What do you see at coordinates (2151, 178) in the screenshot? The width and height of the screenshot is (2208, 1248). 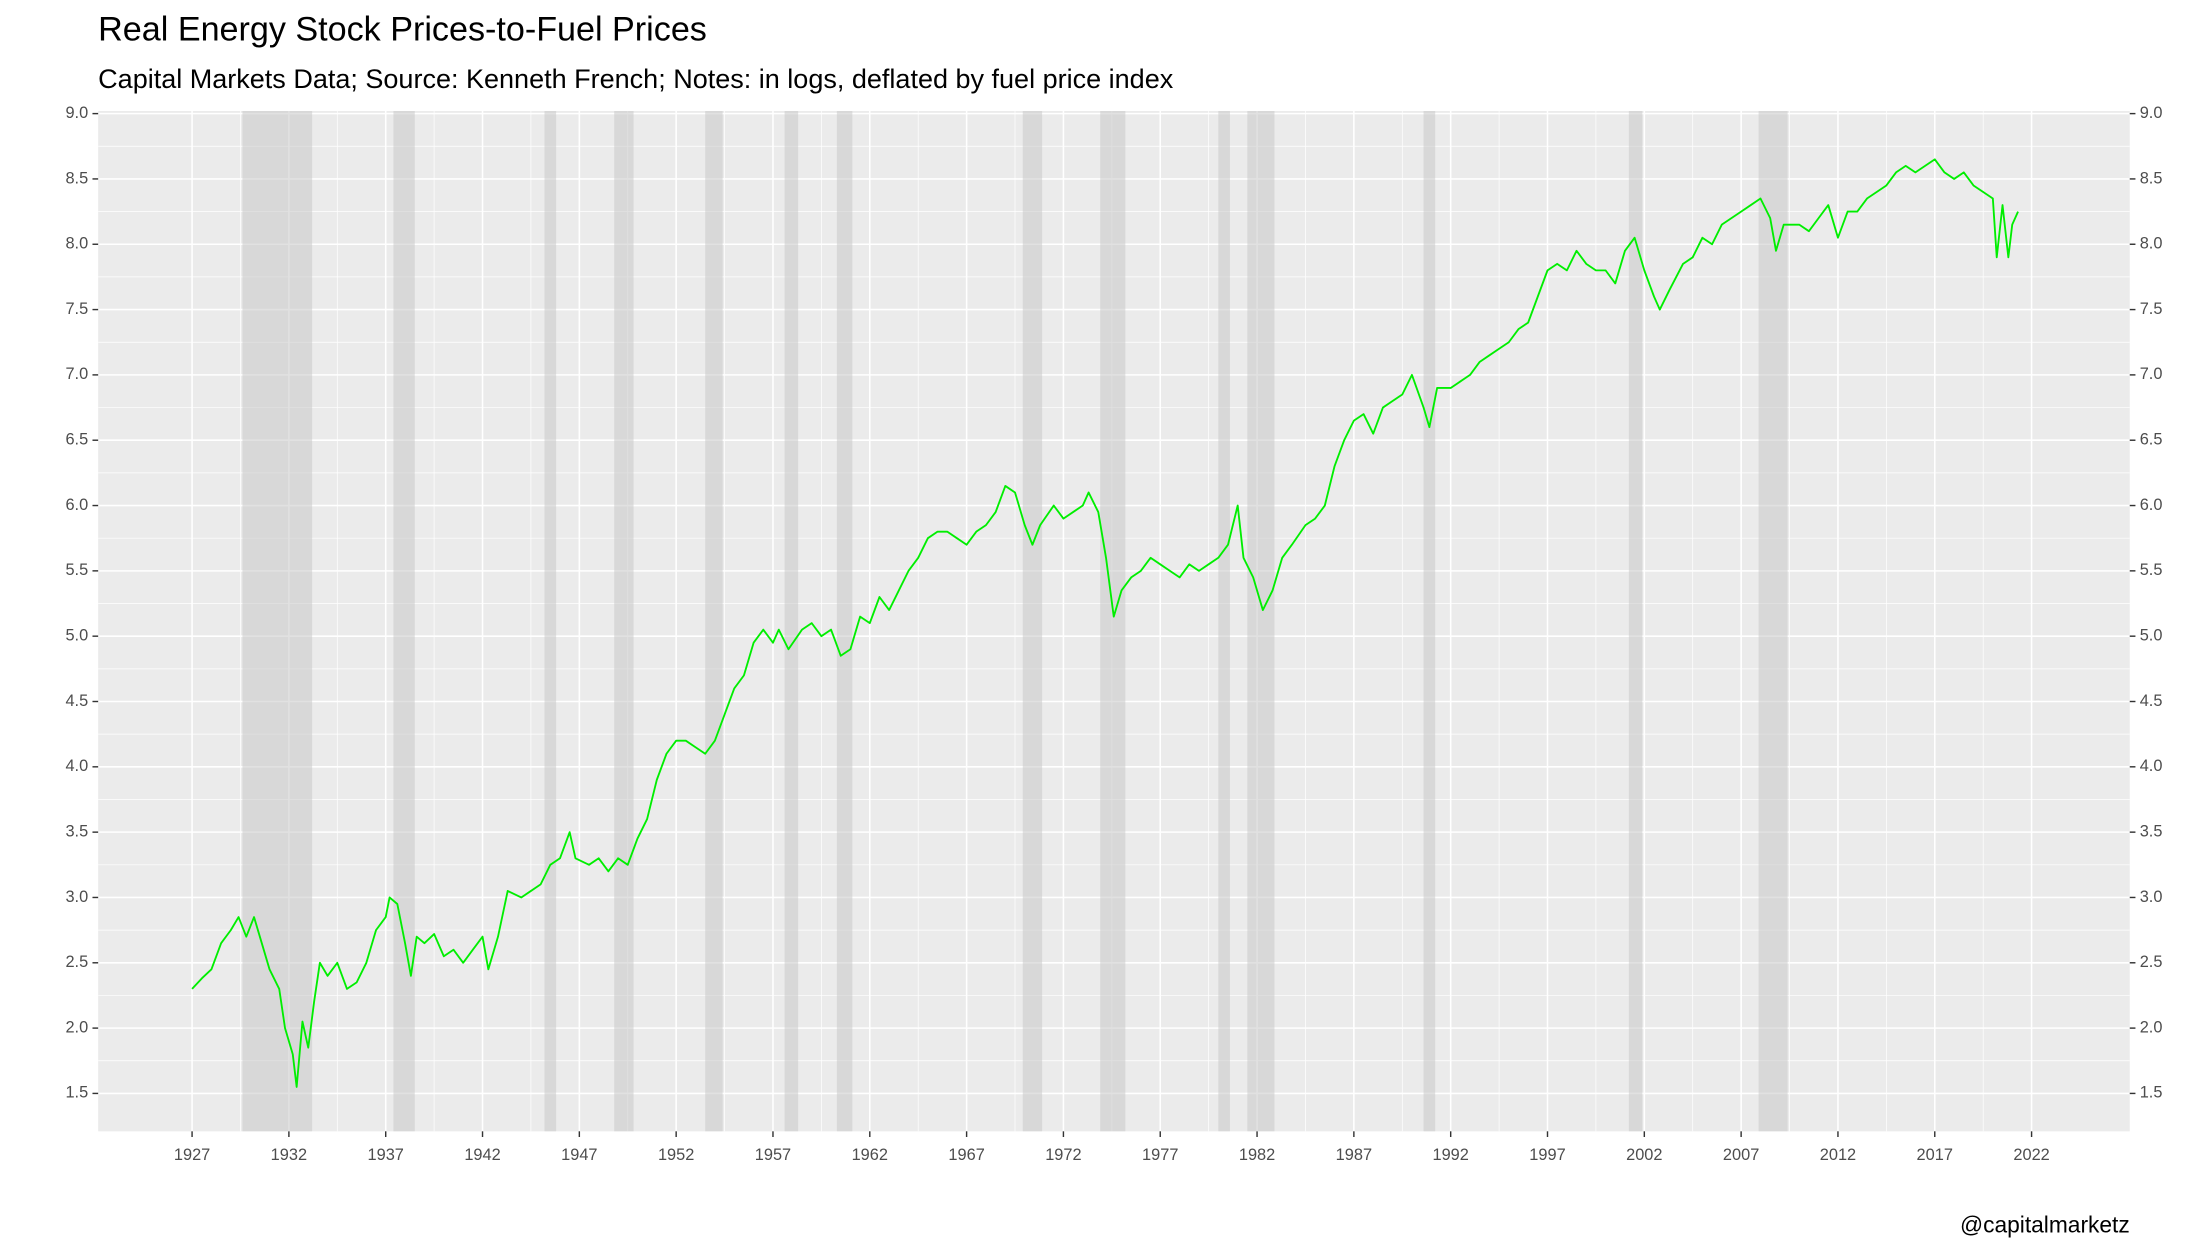 I see `y2-tick-label: 8.5` at bounding box center [2151, 178].